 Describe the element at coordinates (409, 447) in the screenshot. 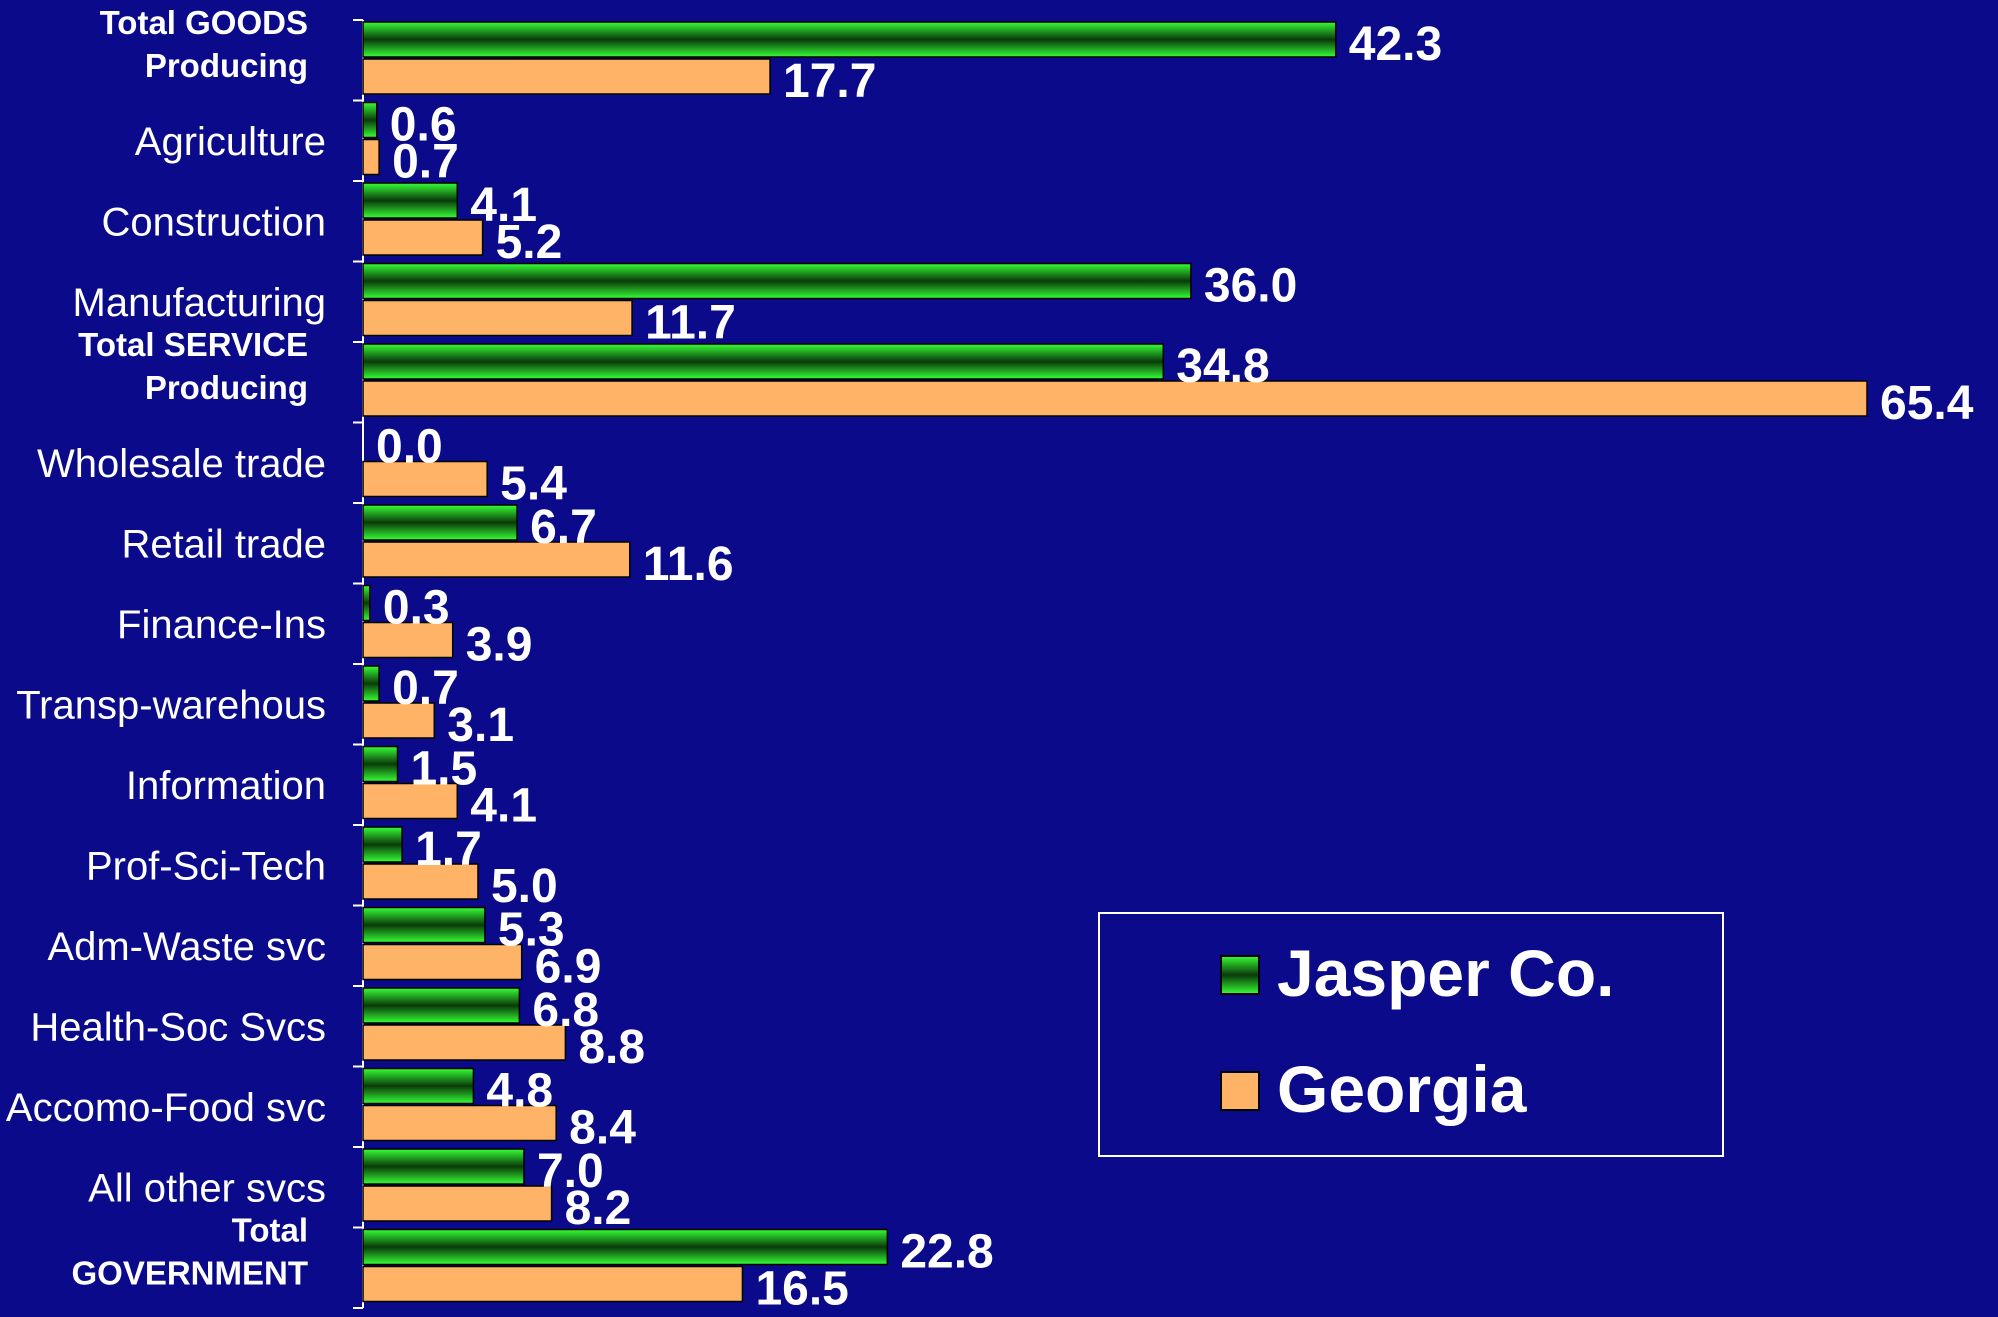

I see `value-label: 0.0` at that location.